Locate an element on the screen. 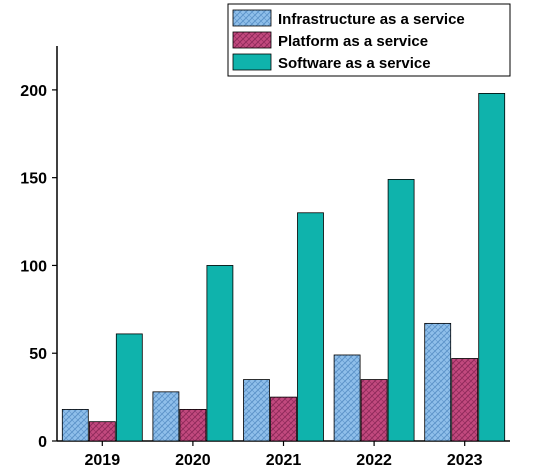 The height and width of the screenshot is (475, 535). bar-saas-2023 is located at coordinates (492, 267).